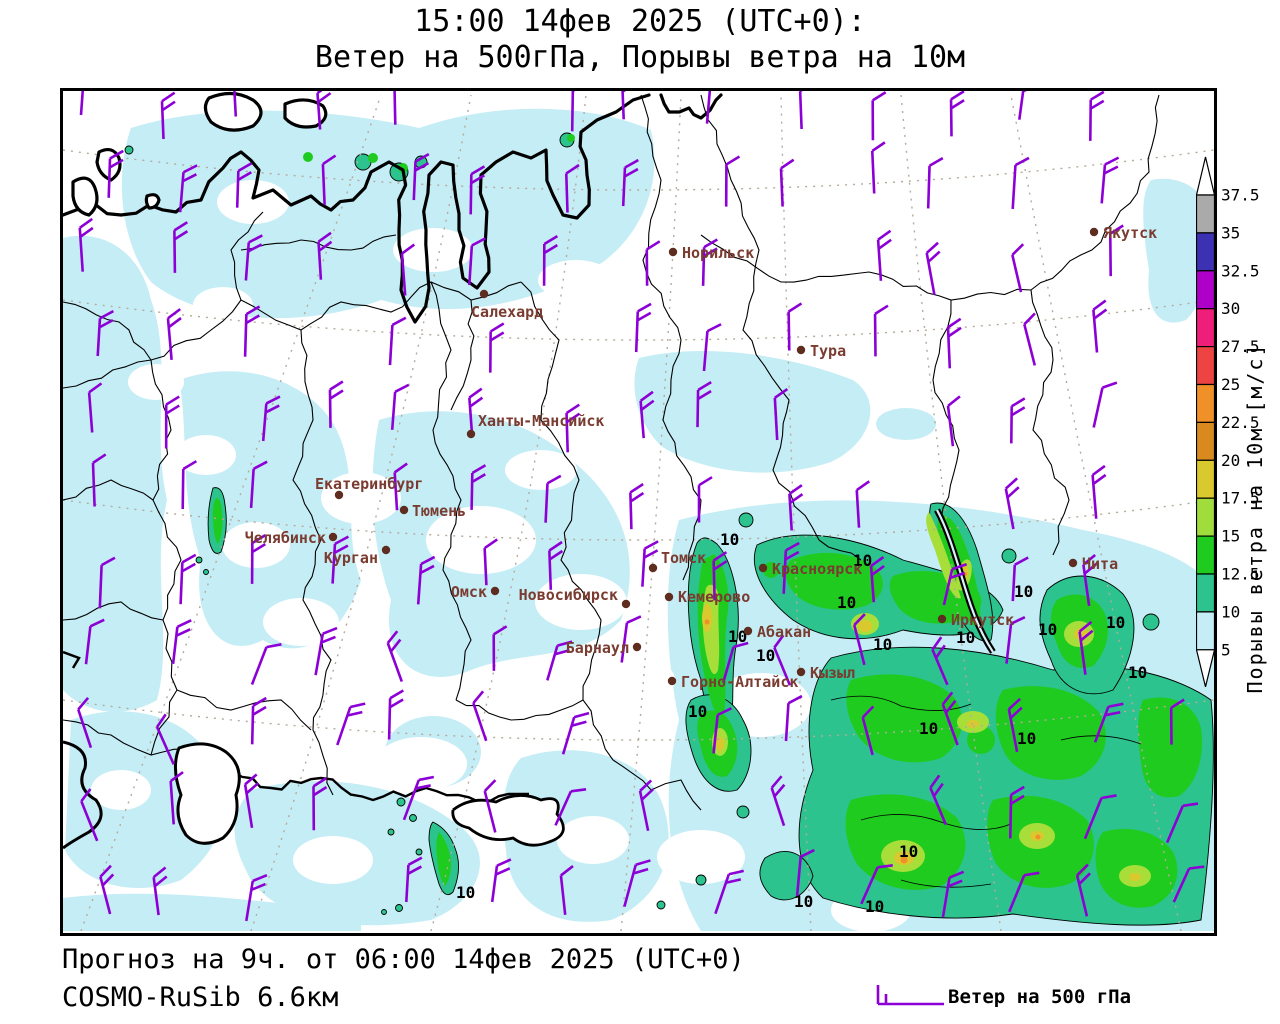 This screenshot has height=1024, width=1280. I want to click on colorbar-tick-label: 15, so click(1230, 536).